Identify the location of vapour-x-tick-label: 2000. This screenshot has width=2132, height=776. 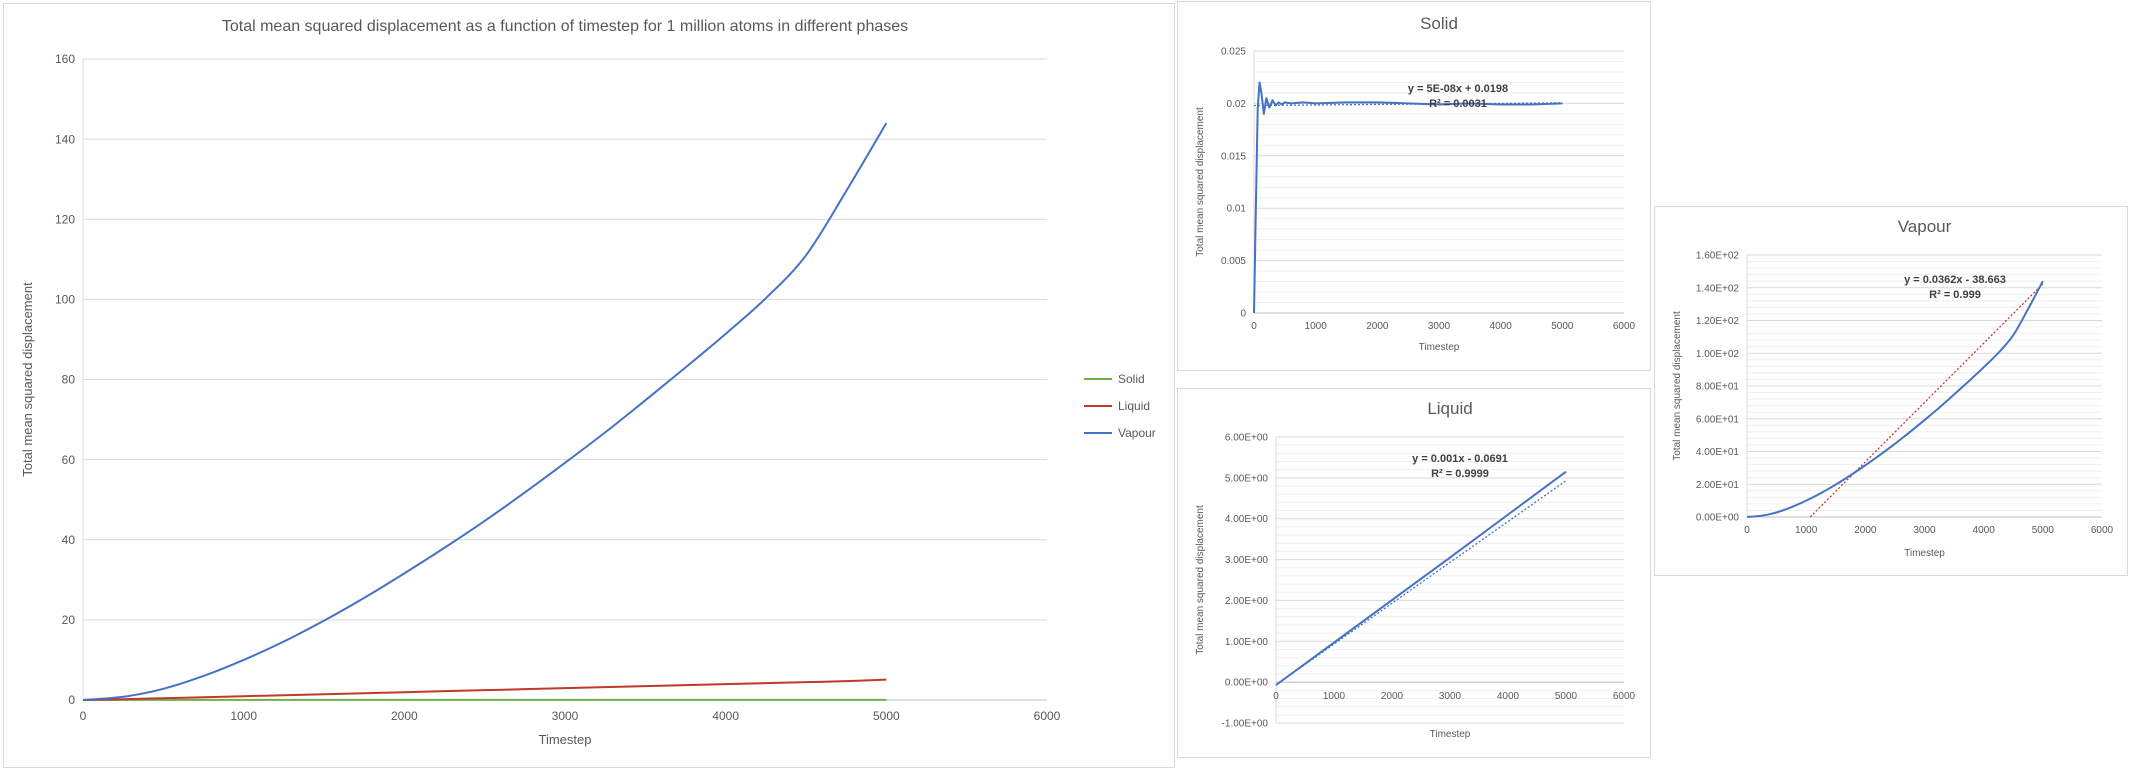
(1865, 530).